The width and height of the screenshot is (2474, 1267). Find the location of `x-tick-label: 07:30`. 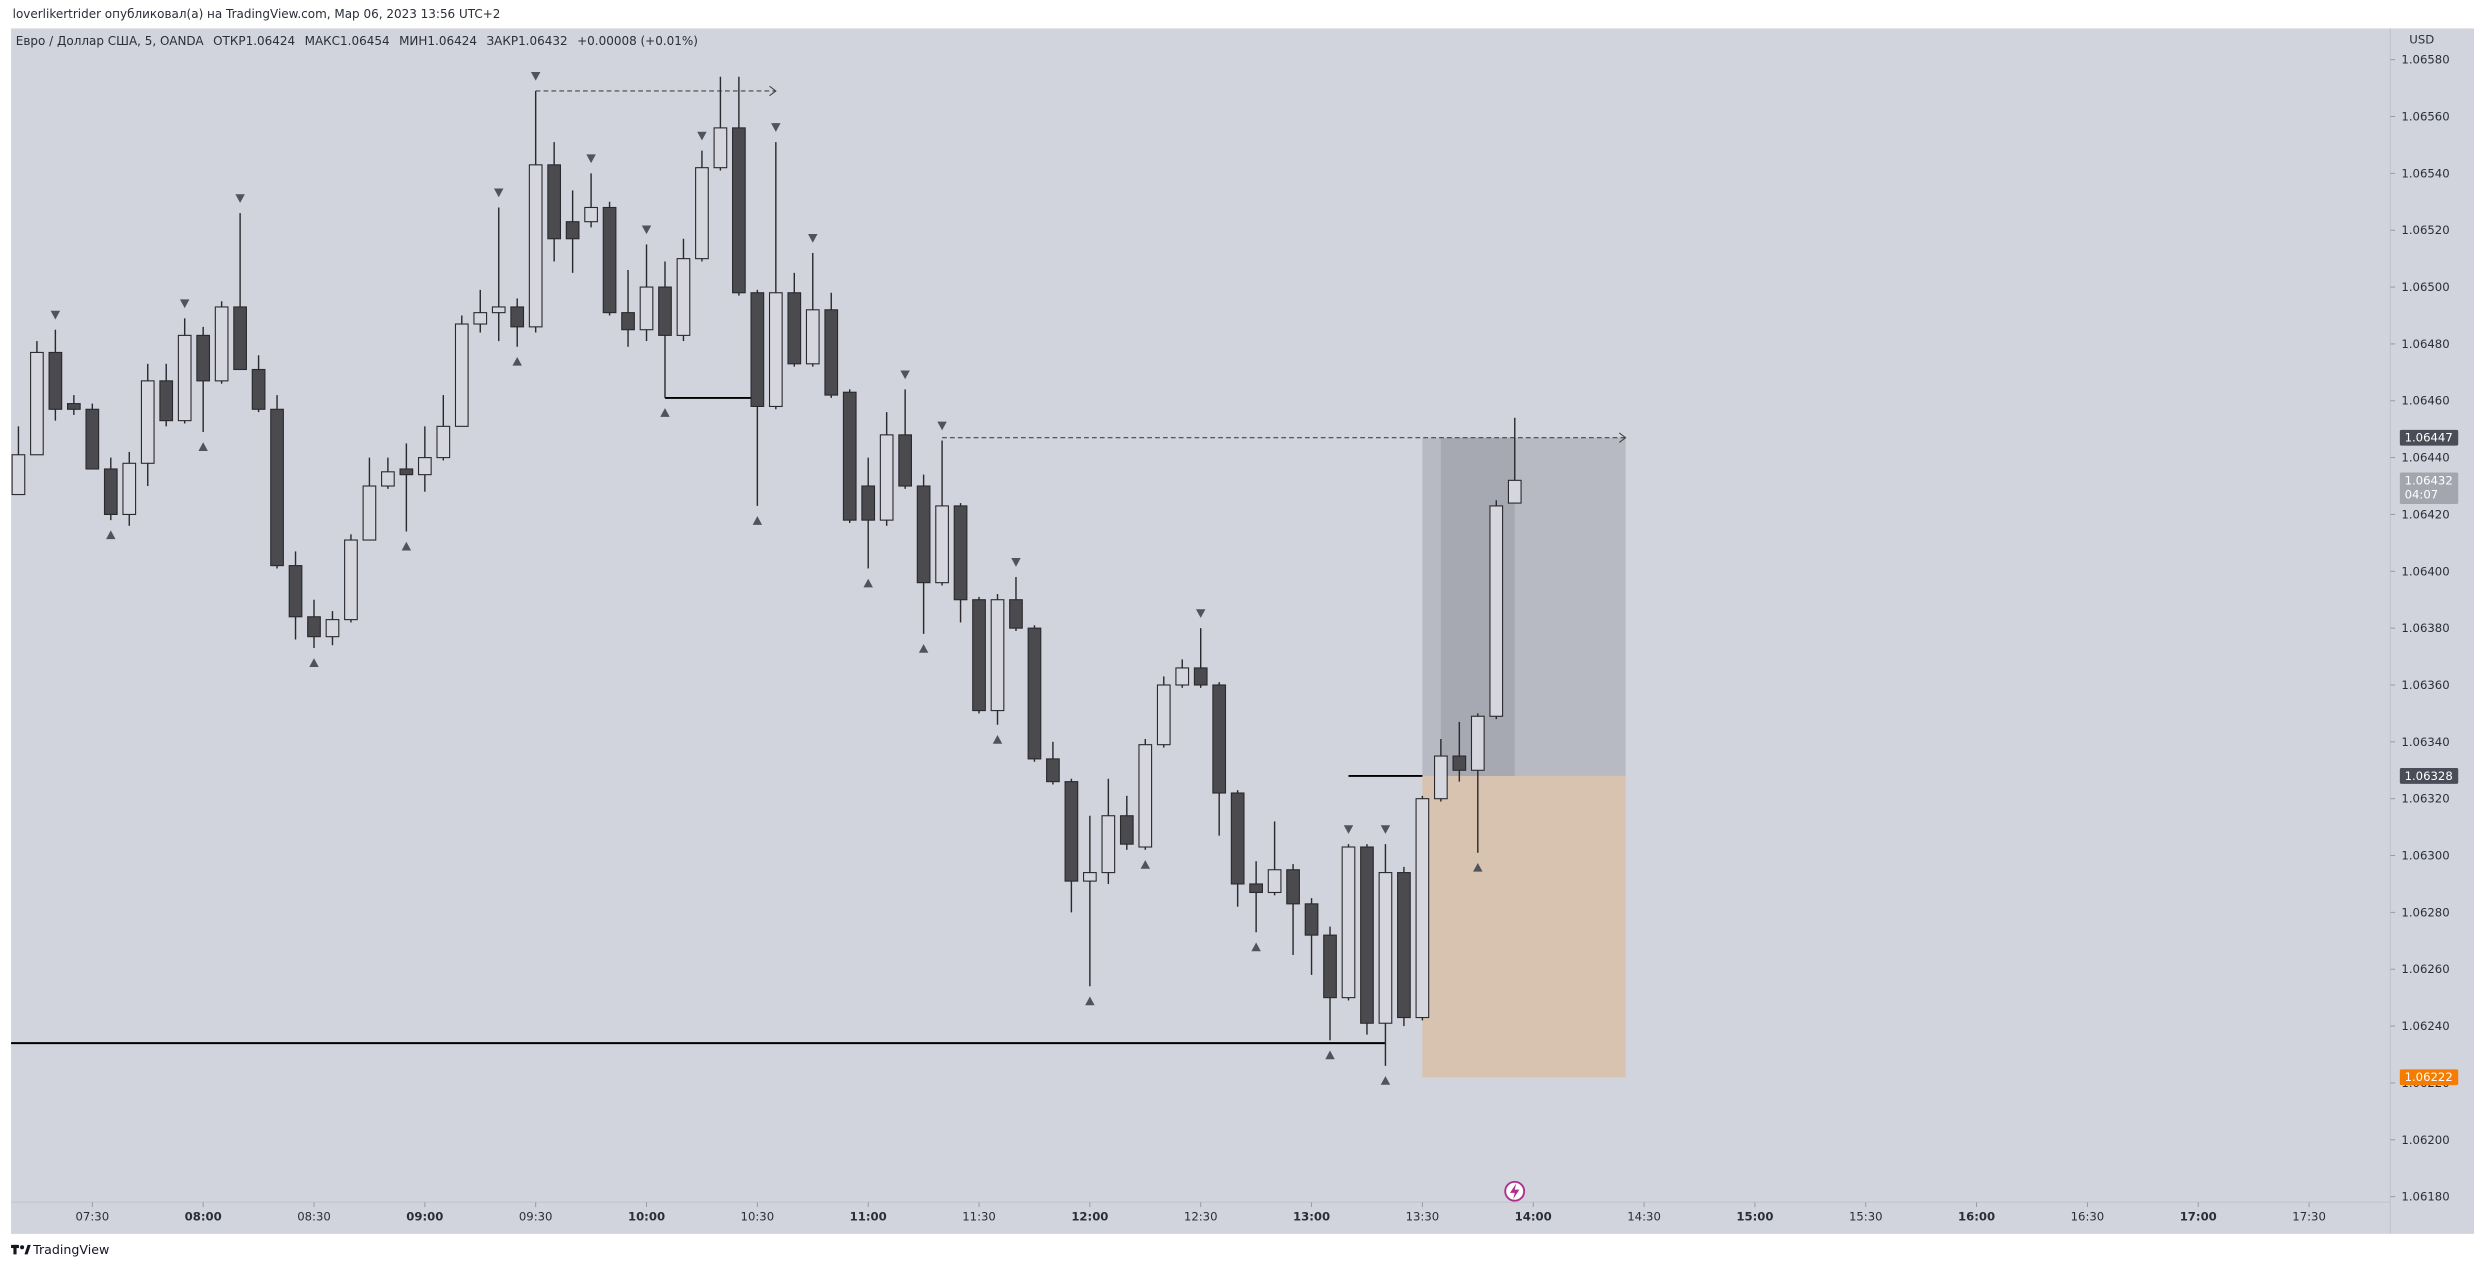

x-tick-label: 07:30 is located at coordinates (93, 1216).